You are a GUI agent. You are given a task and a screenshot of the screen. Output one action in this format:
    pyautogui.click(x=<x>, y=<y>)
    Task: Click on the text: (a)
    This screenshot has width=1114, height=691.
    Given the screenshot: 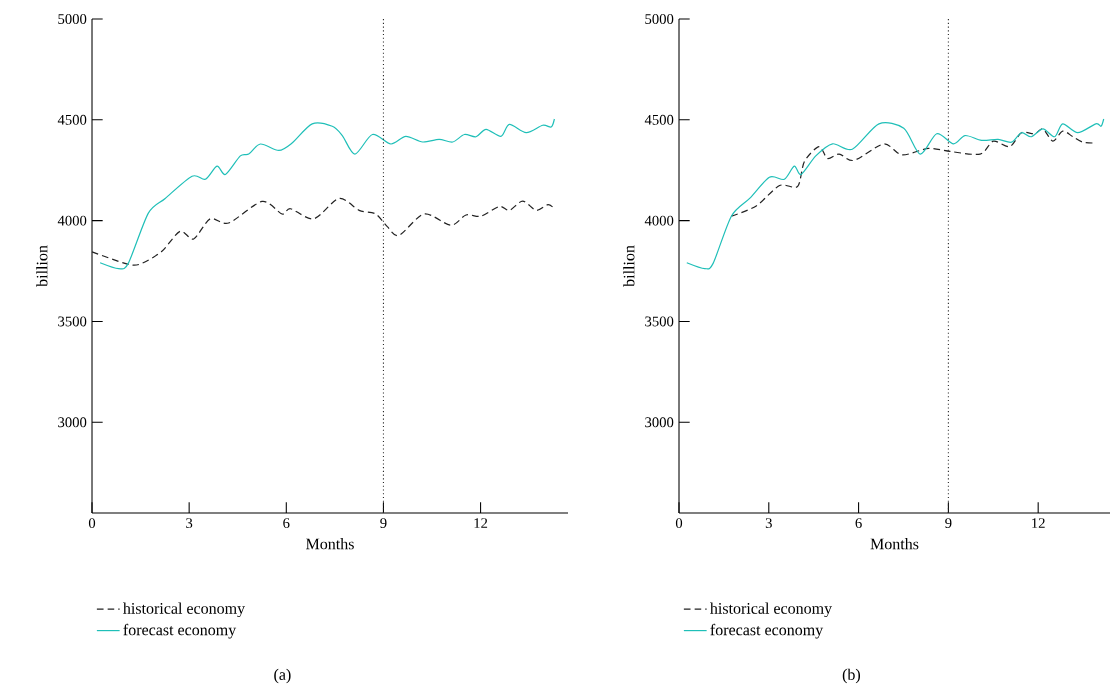 What is the action you would take?
    pyautogui.click(x=282, y=676)
    